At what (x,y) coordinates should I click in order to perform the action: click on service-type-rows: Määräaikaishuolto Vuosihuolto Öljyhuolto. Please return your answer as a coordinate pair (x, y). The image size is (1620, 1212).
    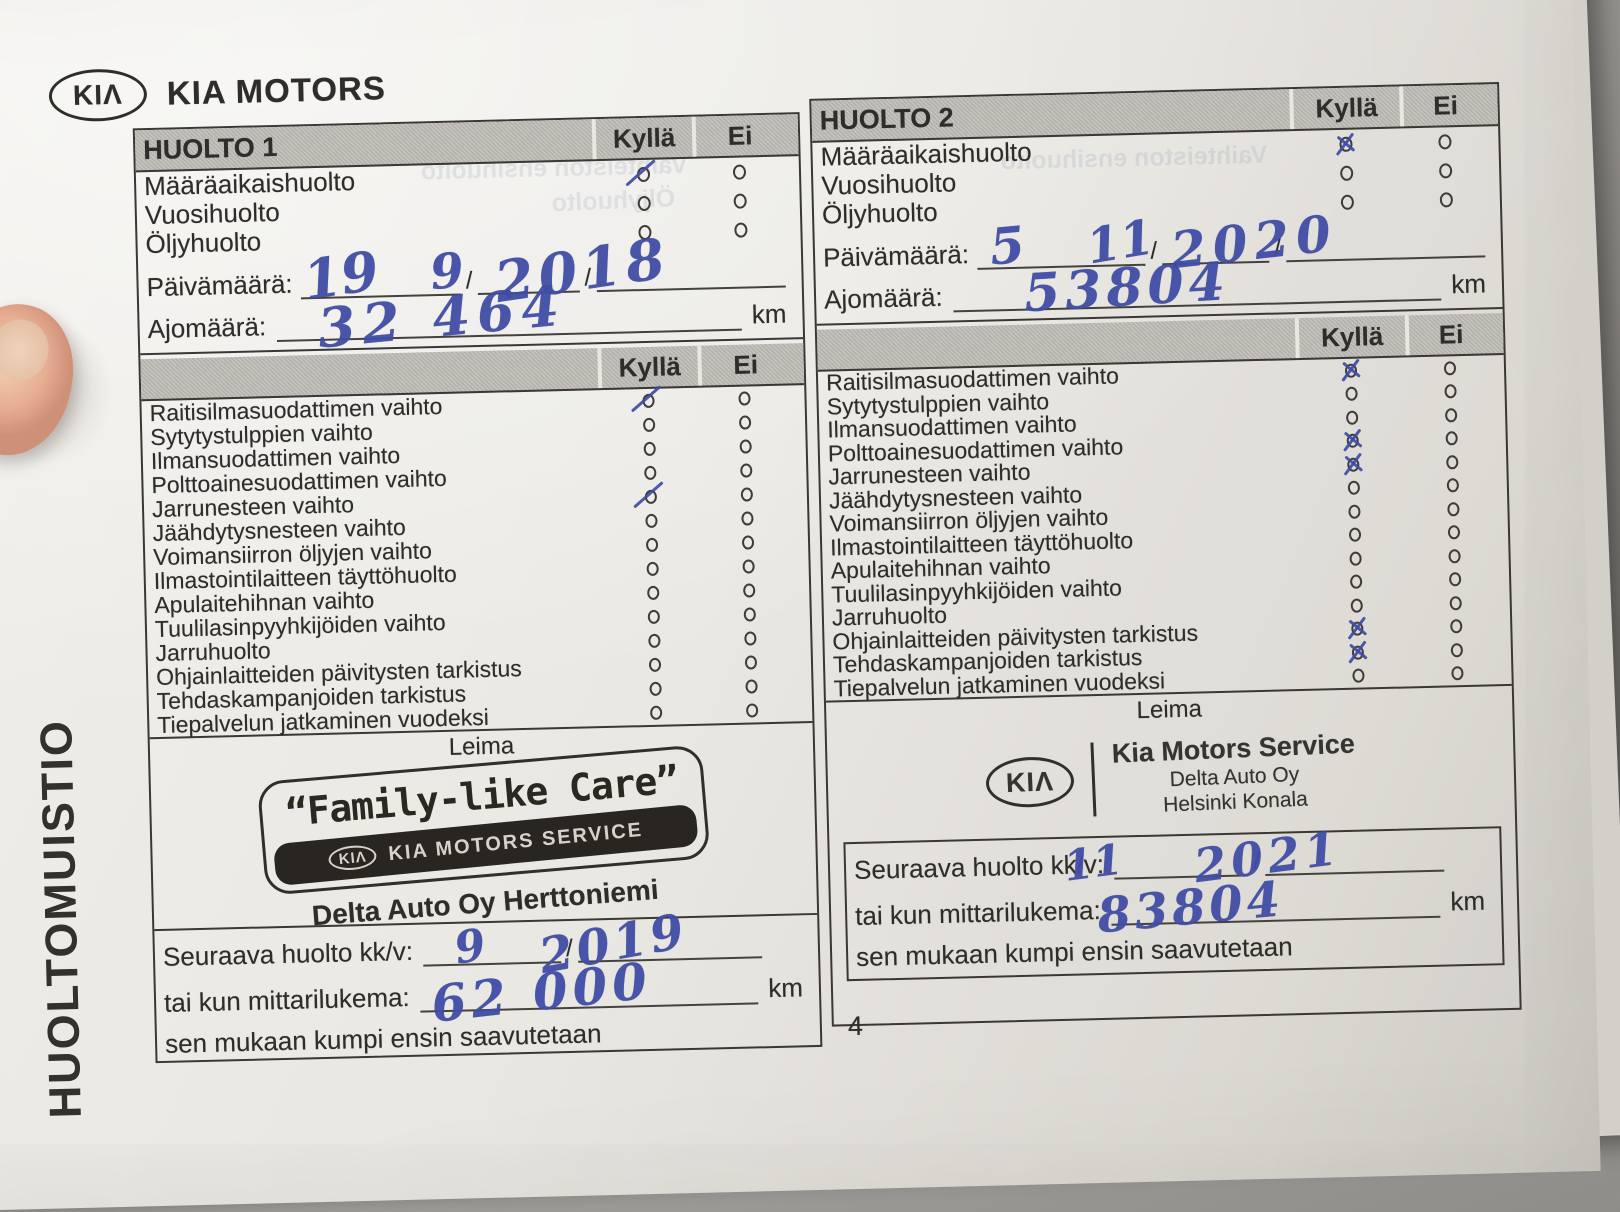
    Looking at the image, I should click on (1156, 178).